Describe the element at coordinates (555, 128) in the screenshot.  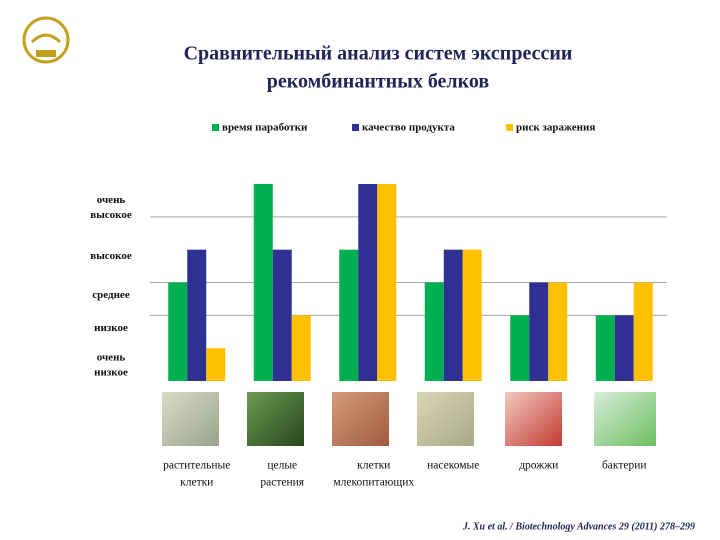
I see `legend-label: риск заражения` at that location.